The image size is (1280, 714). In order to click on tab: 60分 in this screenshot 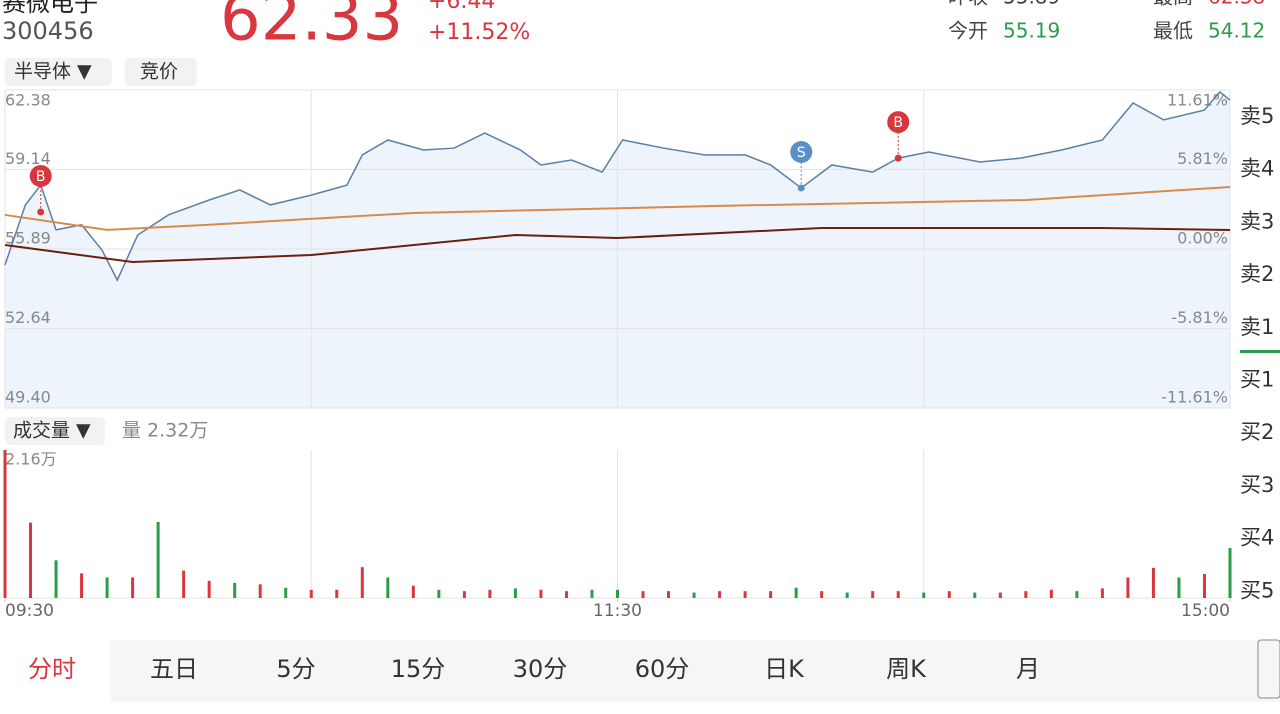, I will do `click(662, 669)`.